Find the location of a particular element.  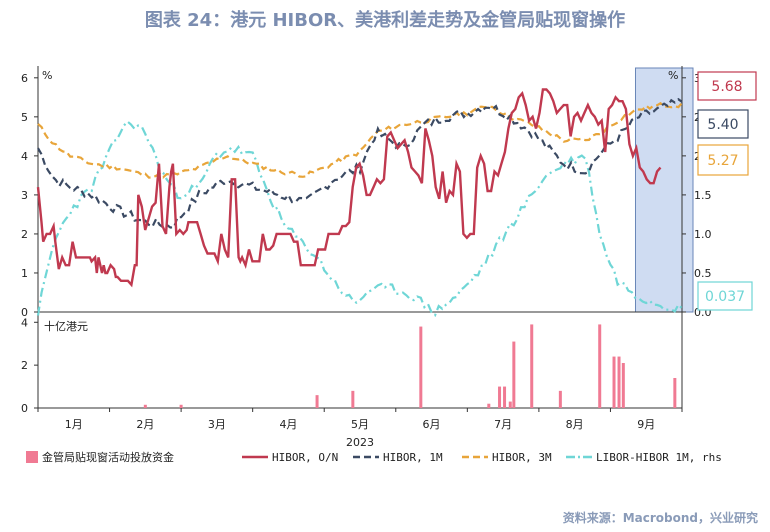

left-tick-label: 4 is located at coordinates (24, 156).